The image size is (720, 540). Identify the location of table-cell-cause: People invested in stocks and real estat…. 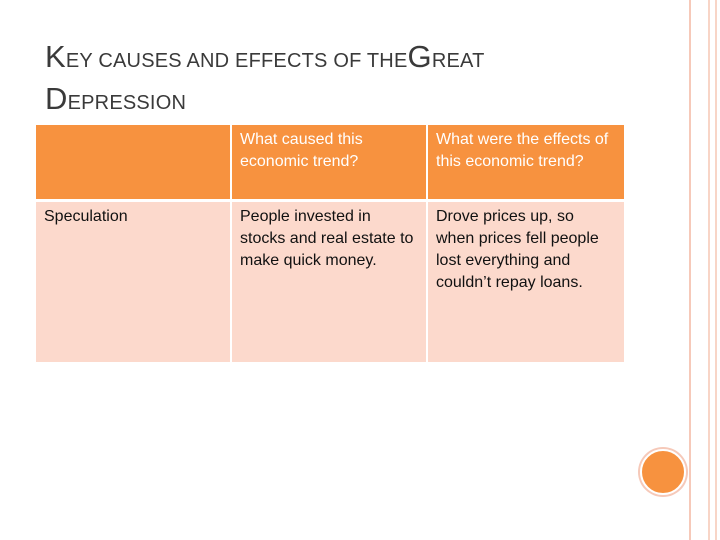
(329, 281).